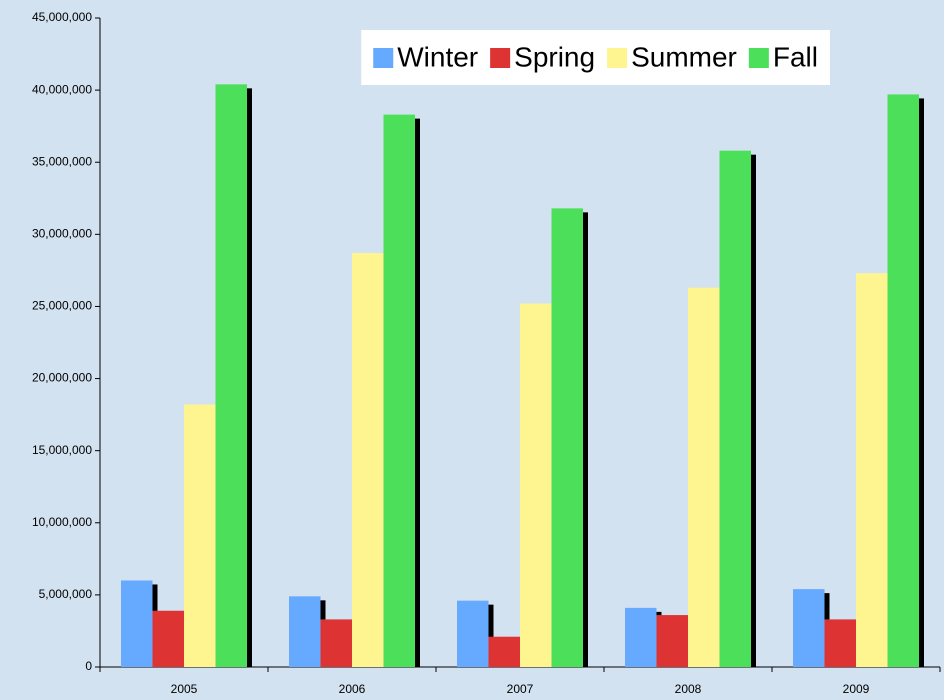  What do you see at coordinates (62, 450) in the screenshot?
I see `y-tick-label: 15,000,000` at bounding box center [62, 450].